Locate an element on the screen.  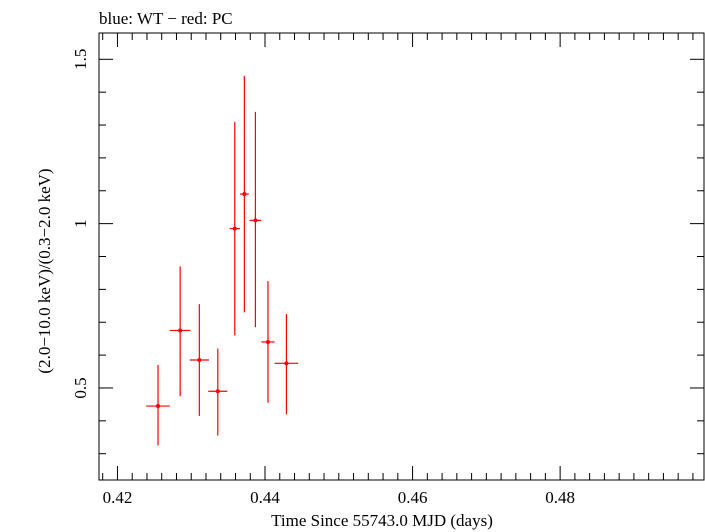
y-axis-label: (2.0−10.0 keV)/(0.3−2.0 keV) is located at coordinates (44, 270).